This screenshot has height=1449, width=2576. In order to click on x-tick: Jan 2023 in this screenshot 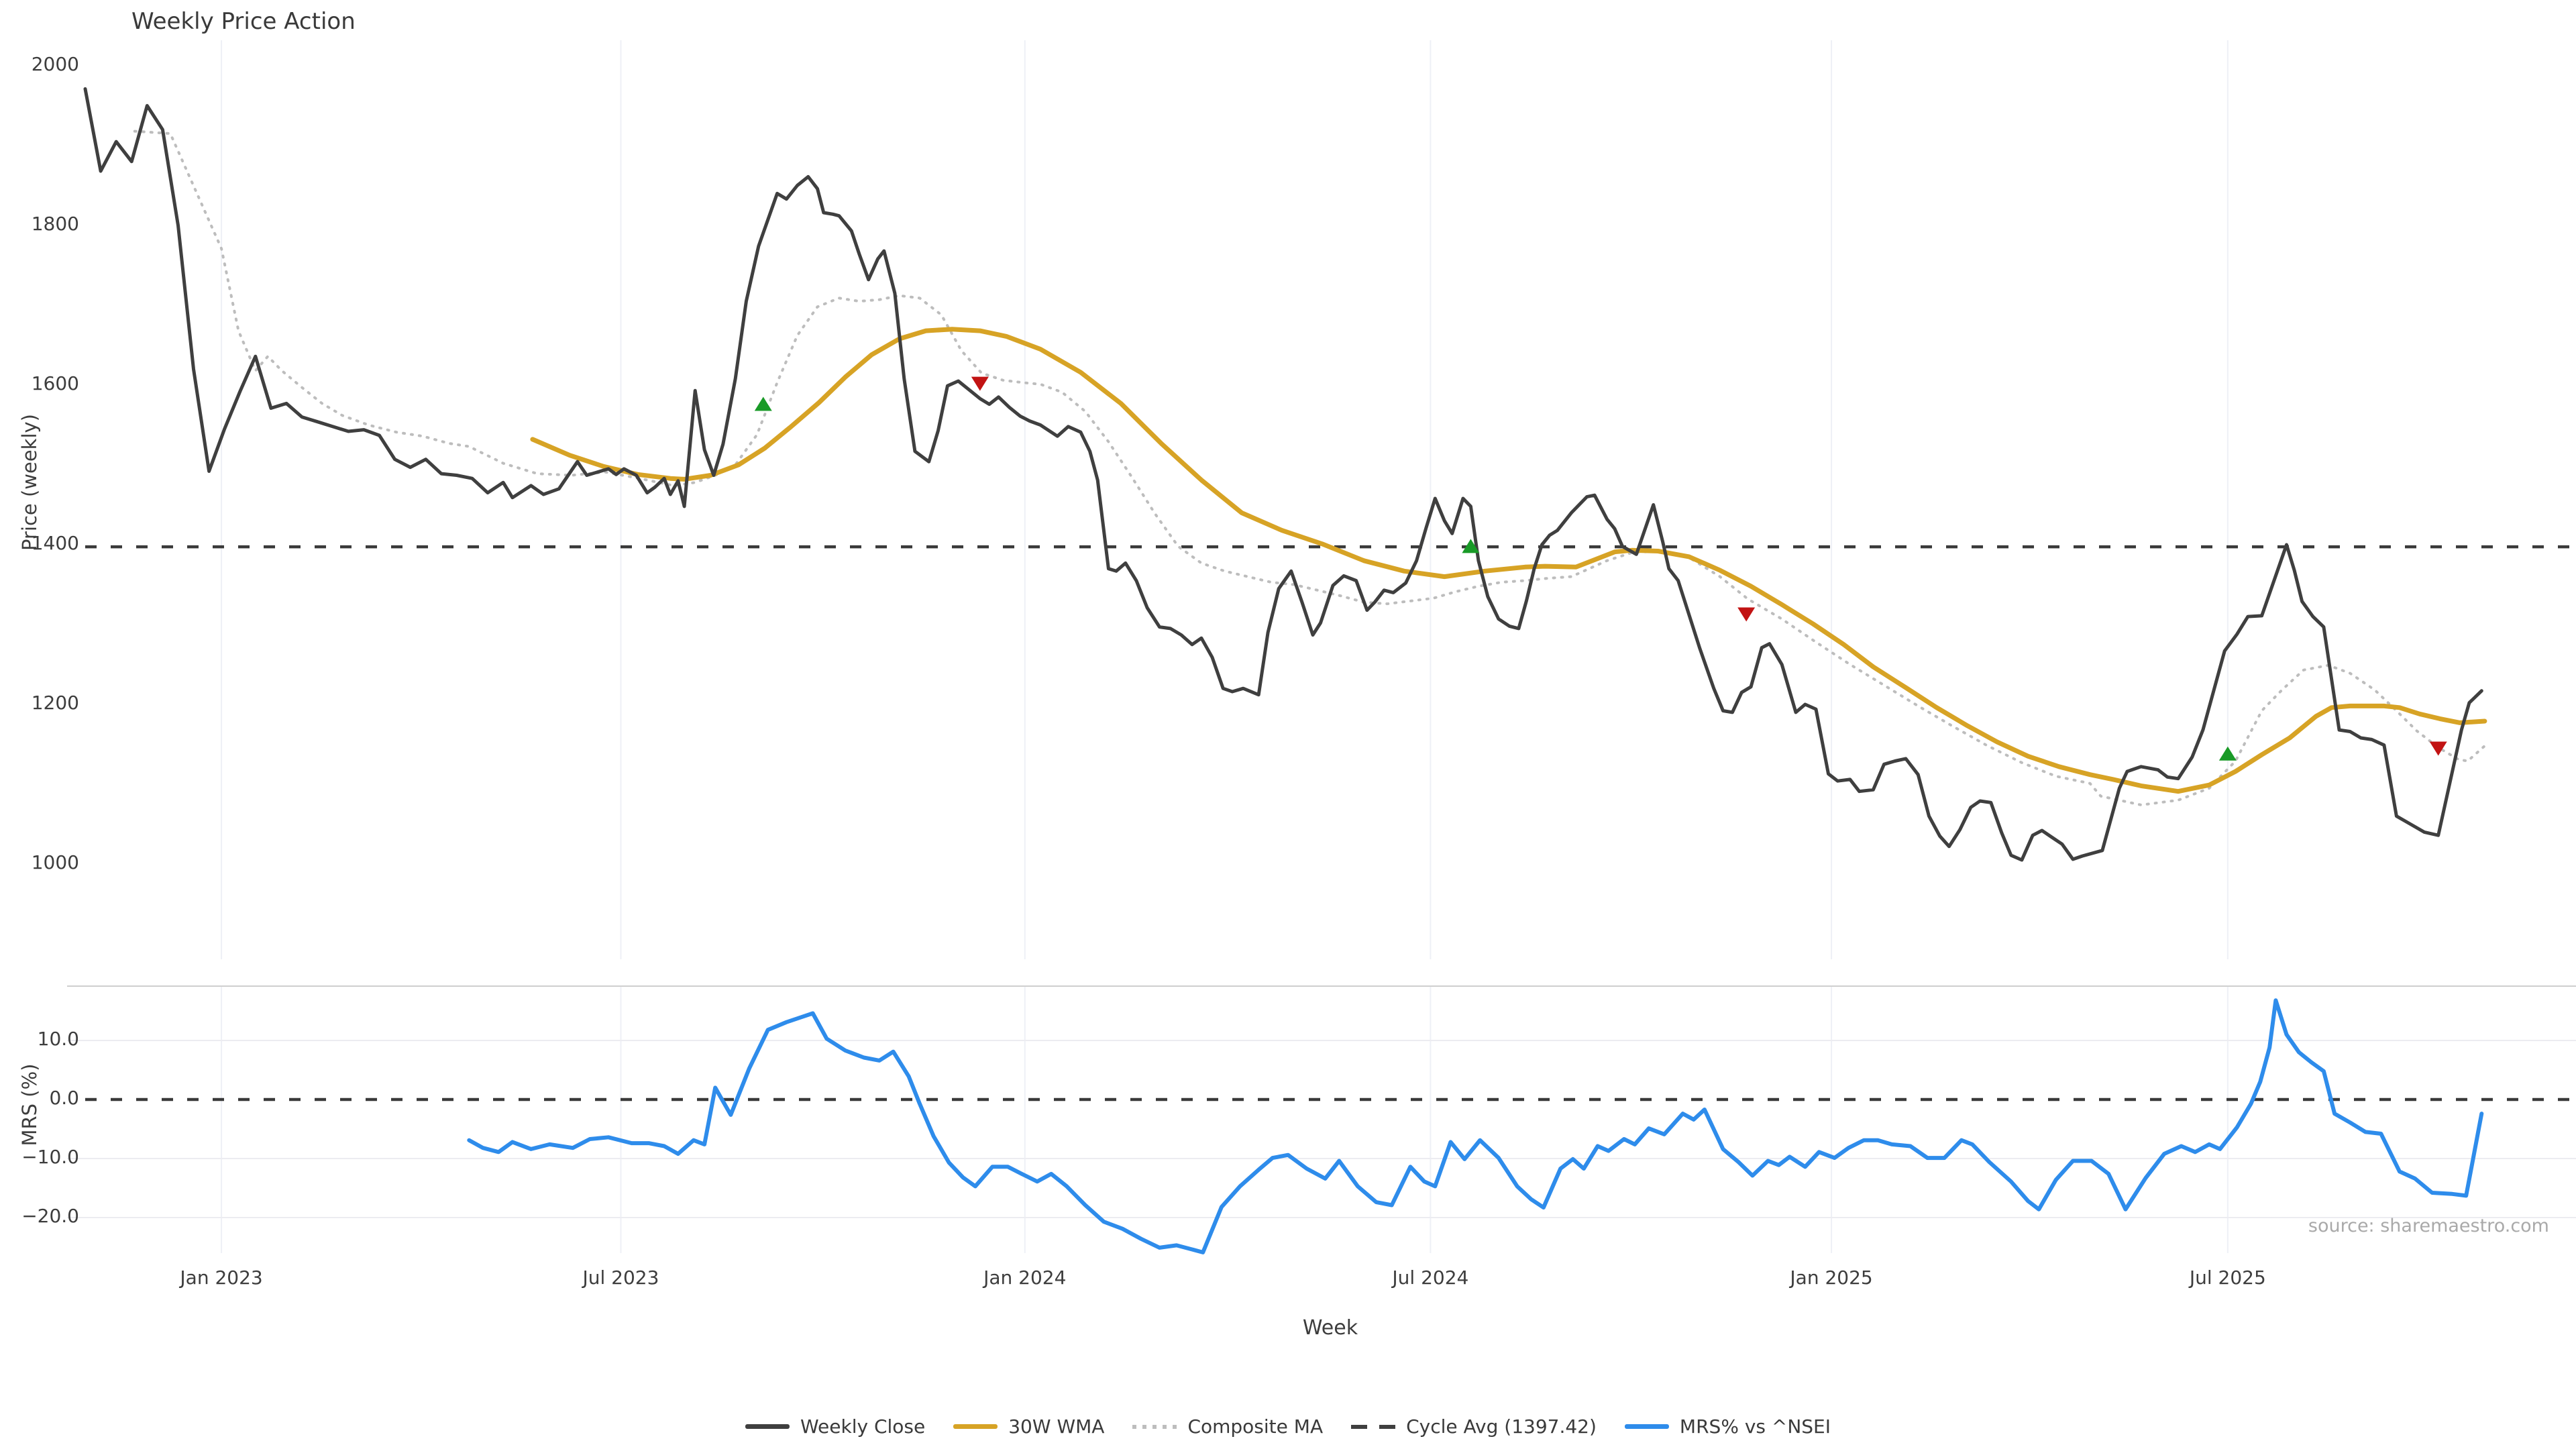, I will do `click(221, 1278)`.